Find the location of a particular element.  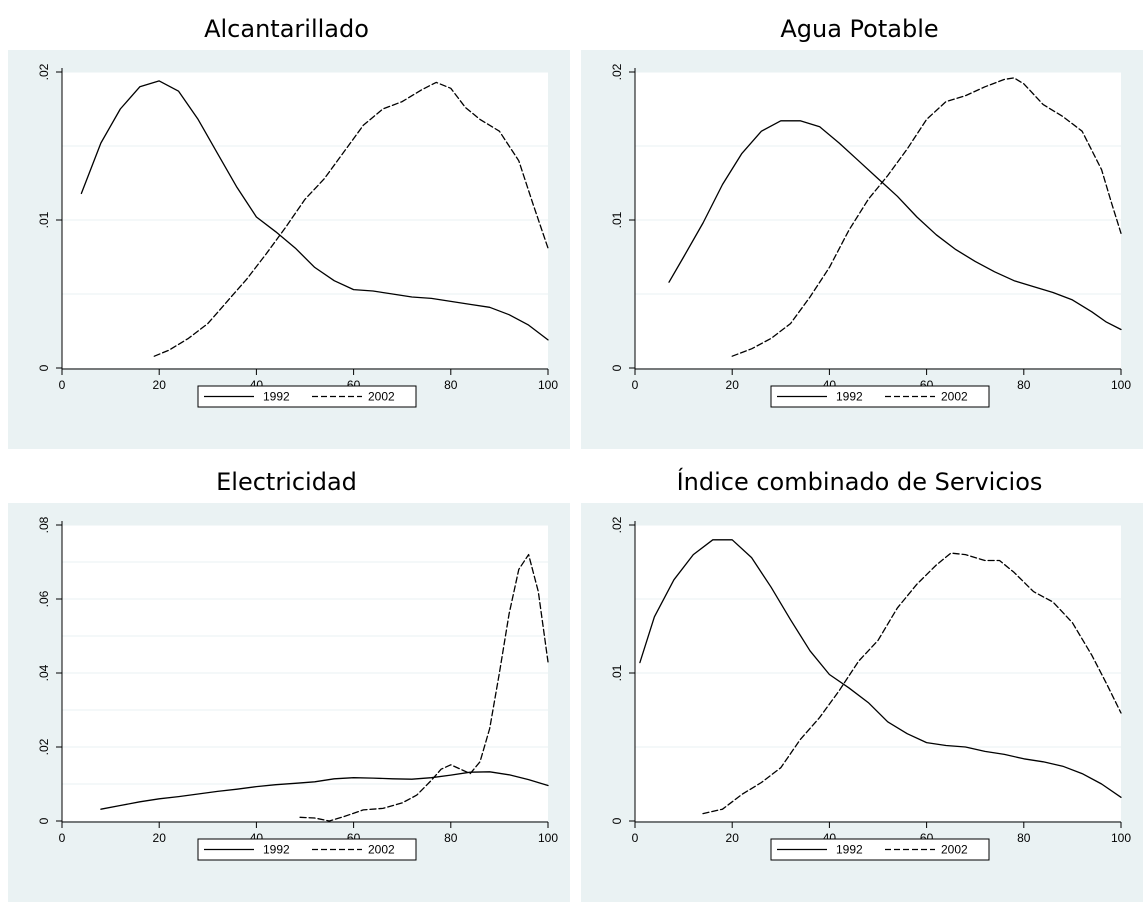

y-tick-label: .06 is located at coordinates (44, 598).